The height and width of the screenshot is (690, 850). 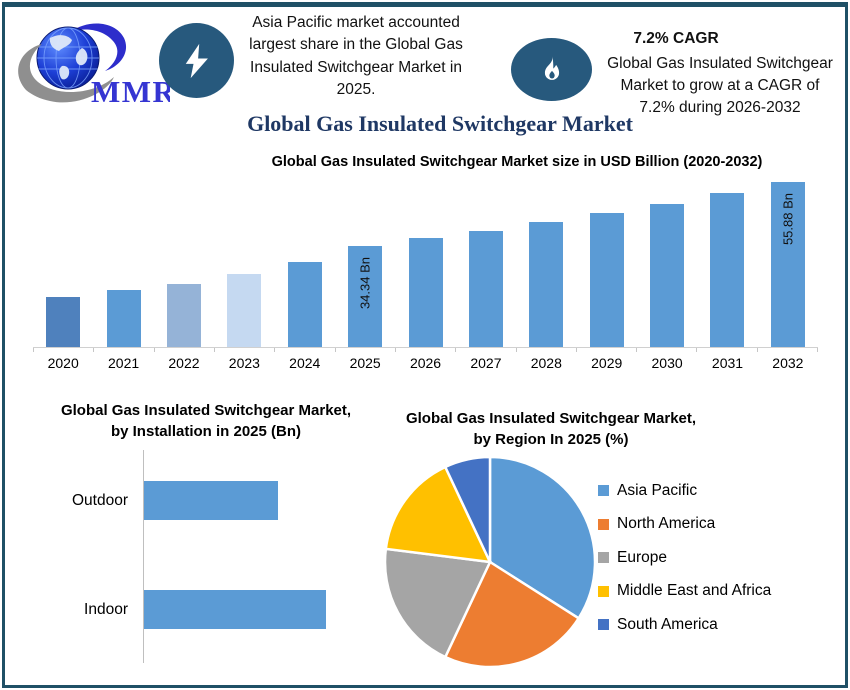 What do you see at coordinates (485, 288) in the screenshot?
I see `bar-2027` at bounding box center [485, 288].